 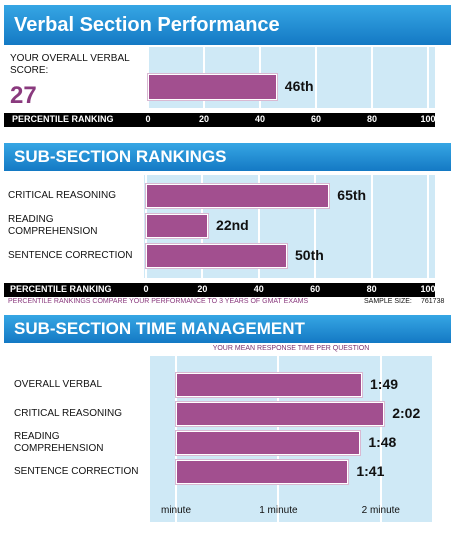 What do you see at coordinates (380, 510) in the screenshot?
I see `x-tick-label: 2 minute` at bounding box center [380, 510].